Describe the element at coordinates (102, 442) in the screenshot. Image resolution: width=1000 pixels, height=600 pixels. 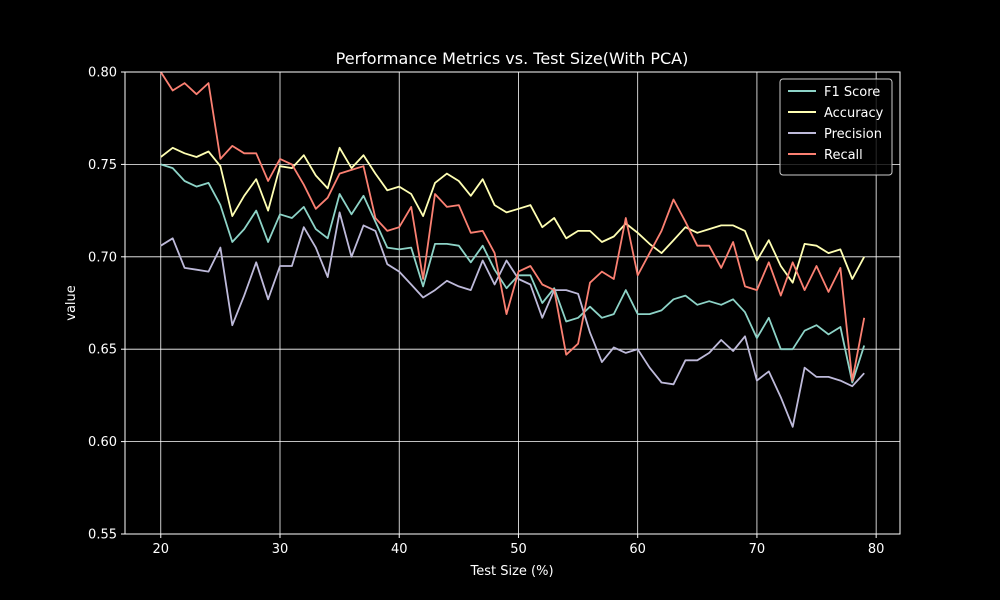
I see `y-tick-label: 0.60` at that location.